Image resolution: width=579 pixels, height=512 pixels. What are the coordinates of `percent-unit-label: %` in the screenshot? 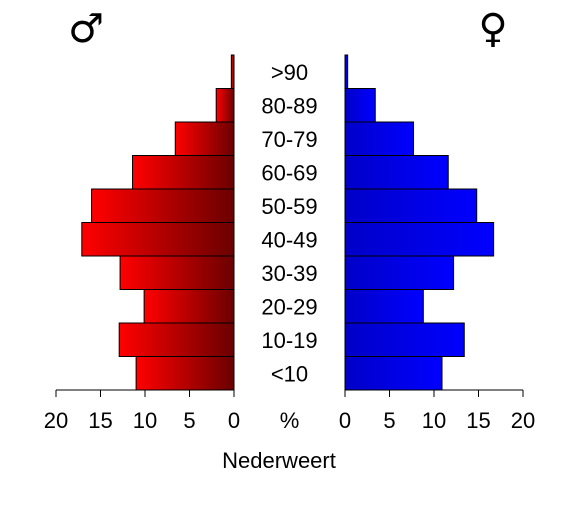 It's located at (290, 420).